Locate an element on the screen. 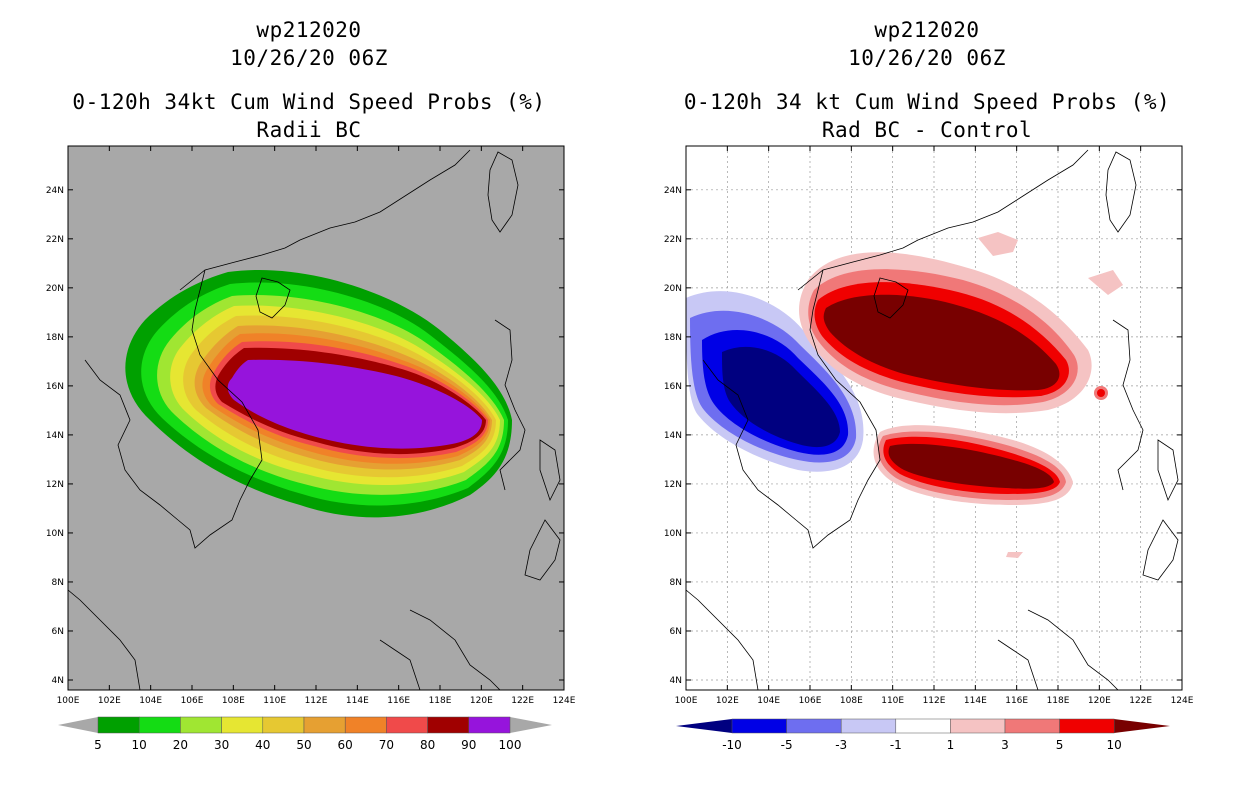 The image size is (1236, 800). difference-contours is located at coordinates (904, 395).